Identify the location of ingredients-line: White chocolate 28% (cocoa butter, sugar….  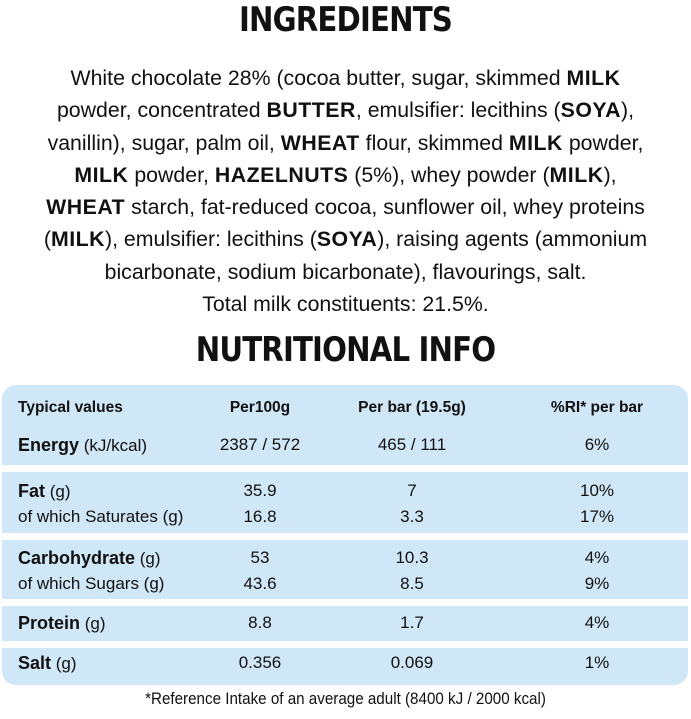
(345, 78).